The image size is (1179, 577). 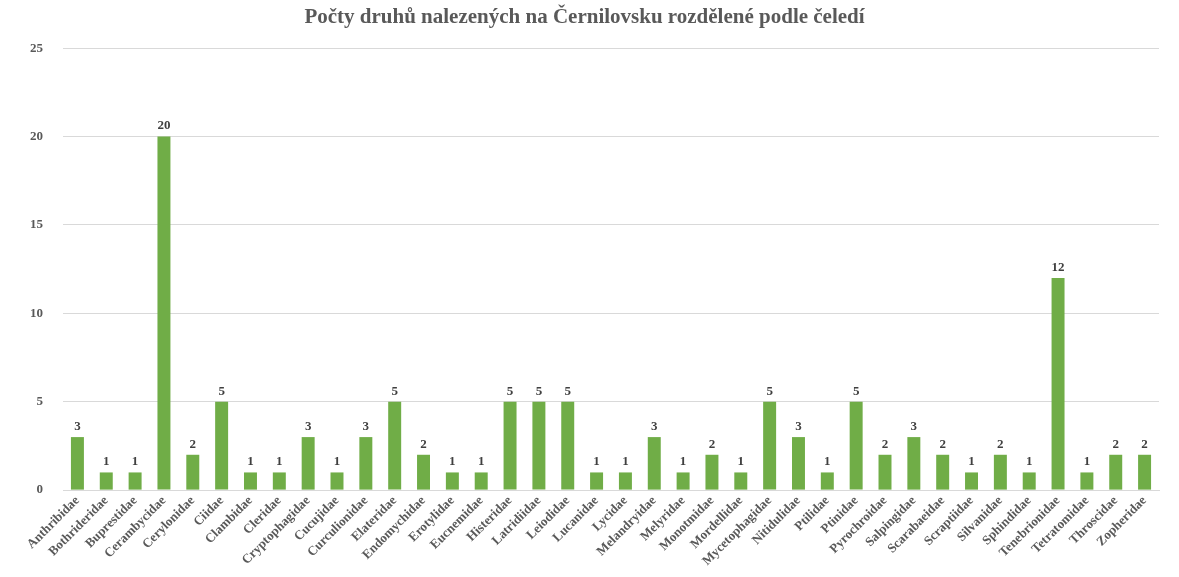 I want to click on data-label: 20, so click(x=164, y=125).